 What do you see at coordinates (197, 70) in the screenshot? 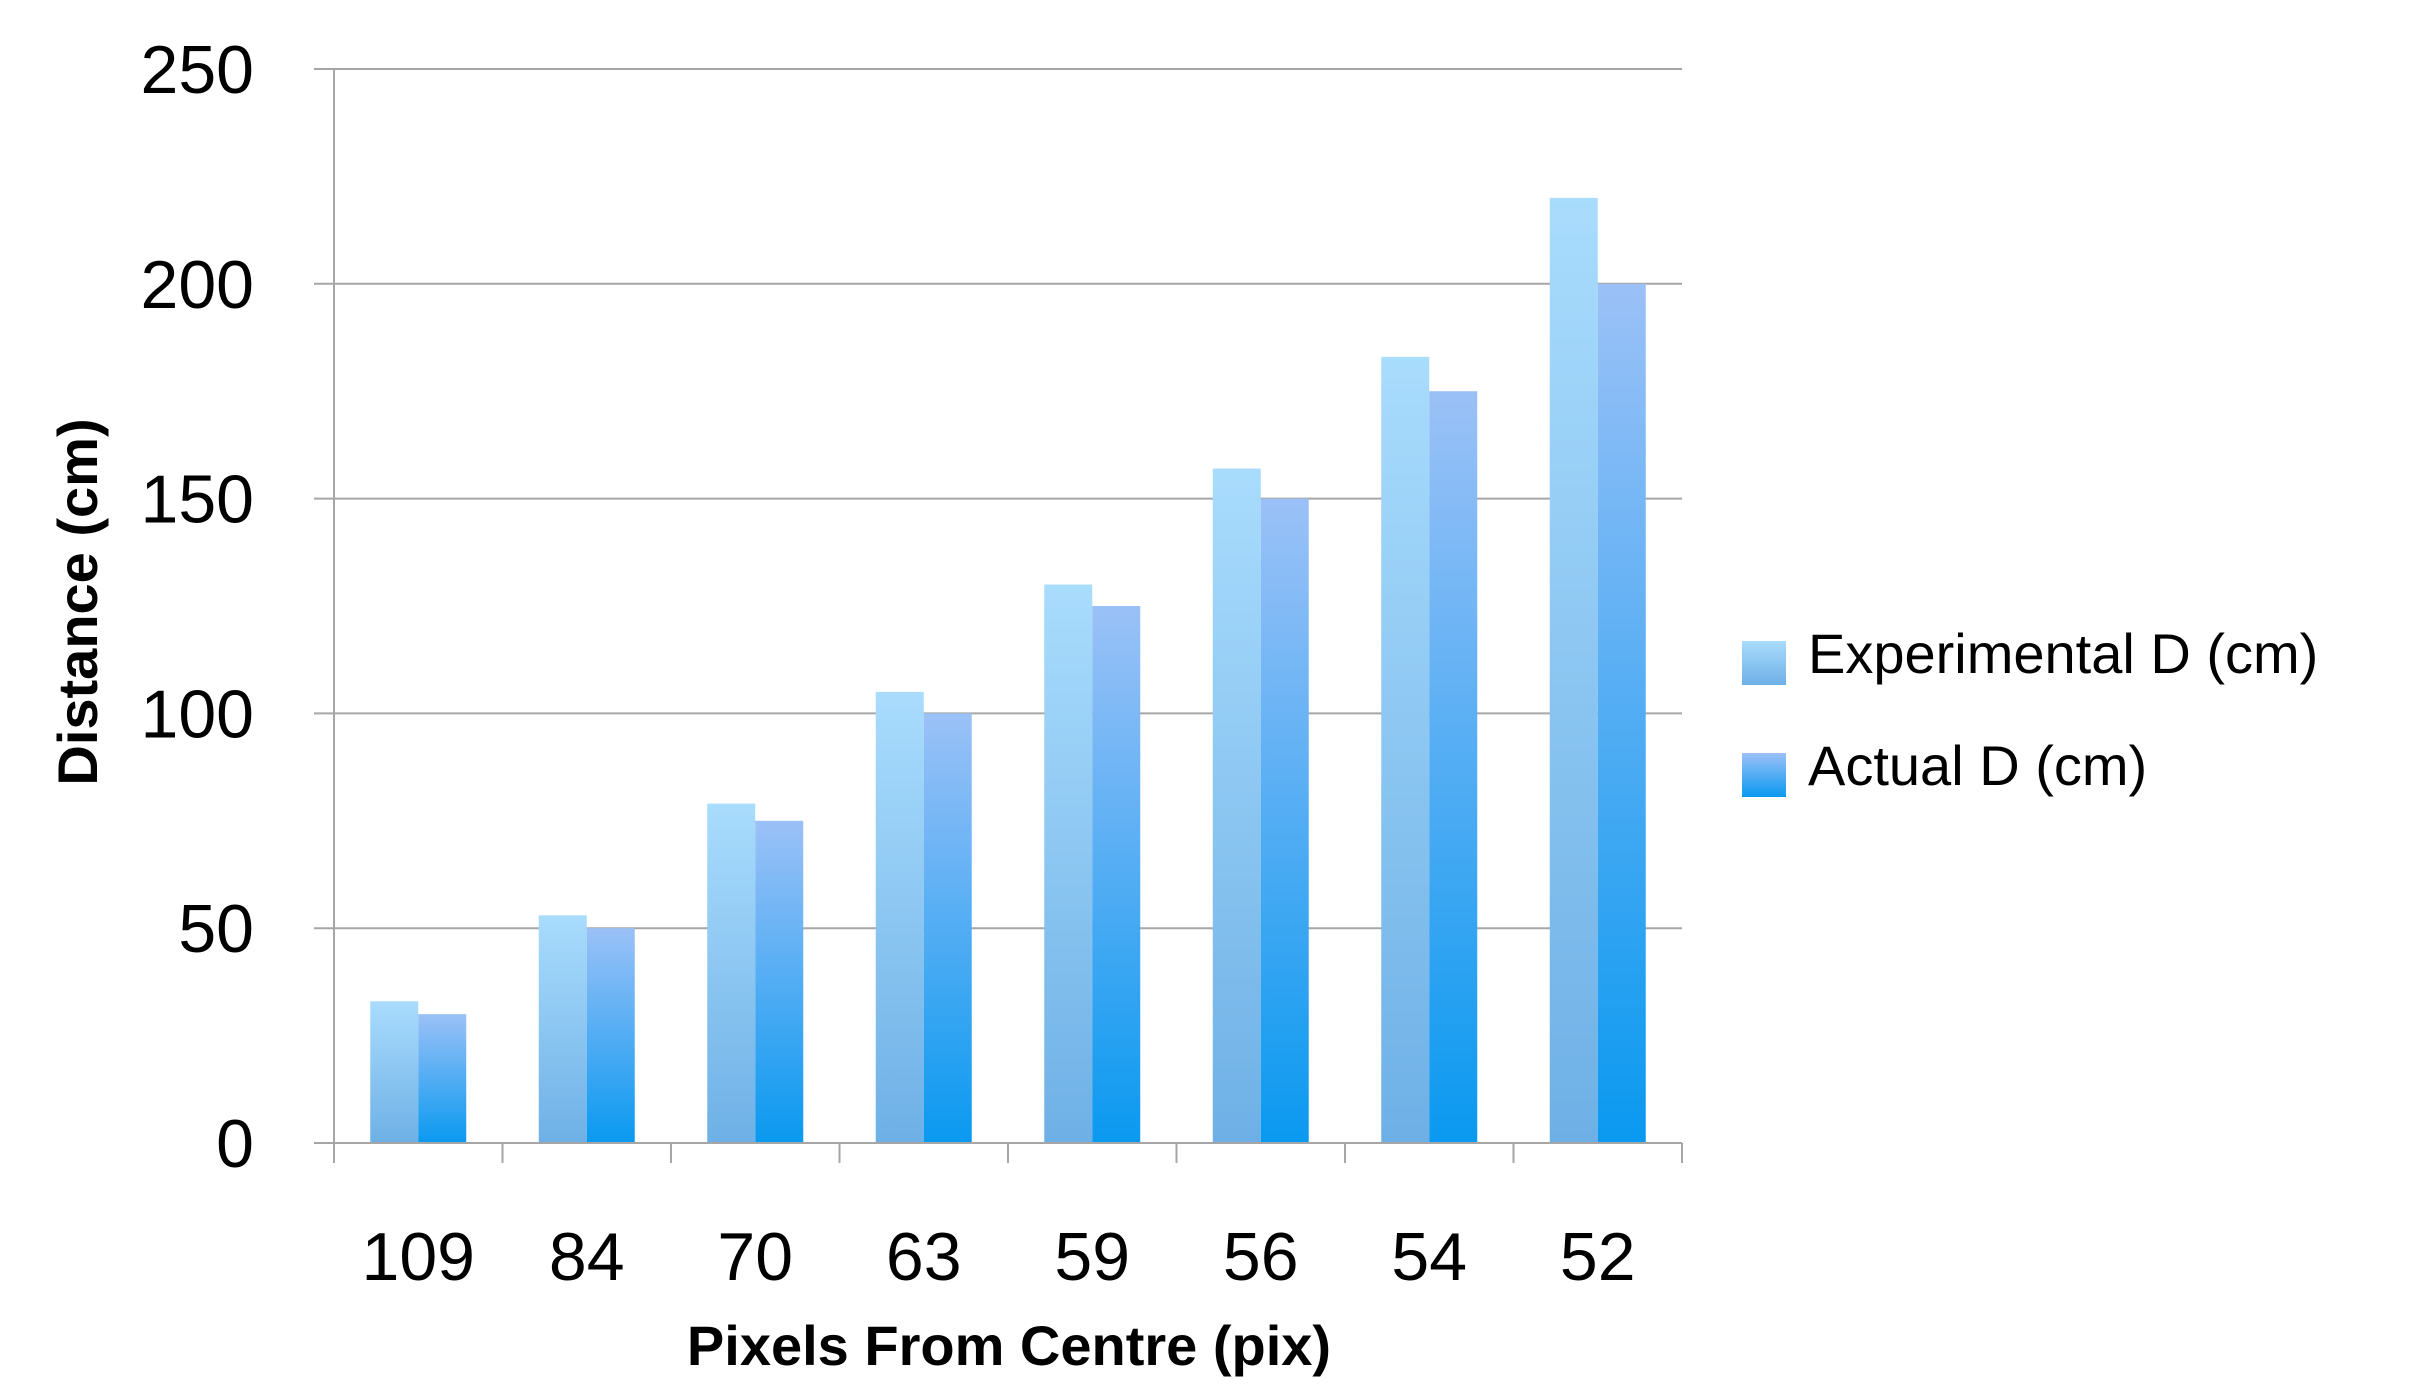
I see `y-tick-label: 250` at bounding box center [197, 70].